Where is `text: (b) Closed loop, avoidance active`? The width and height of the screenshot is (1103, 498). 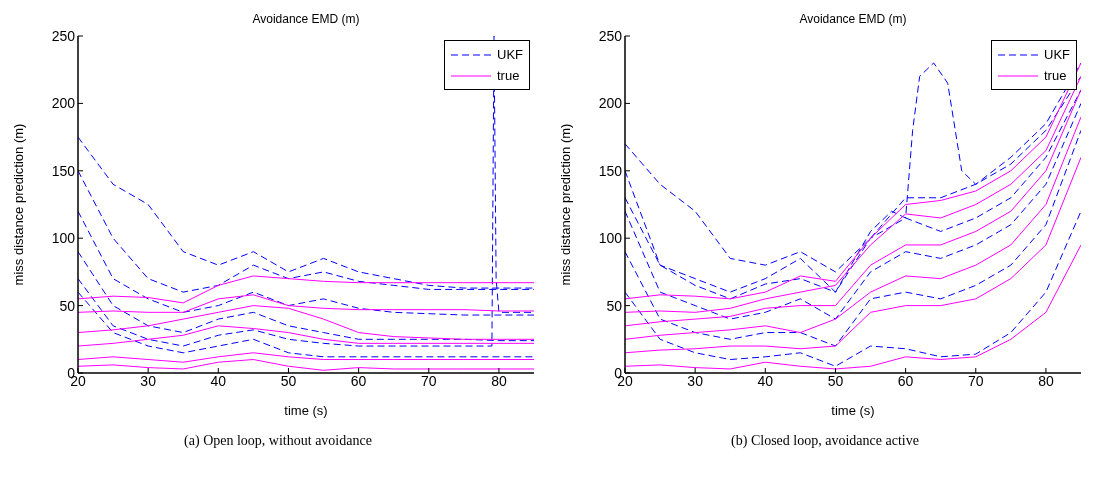 text: (b) Closed loop, avoidance active is located at coordinates (825, 441).